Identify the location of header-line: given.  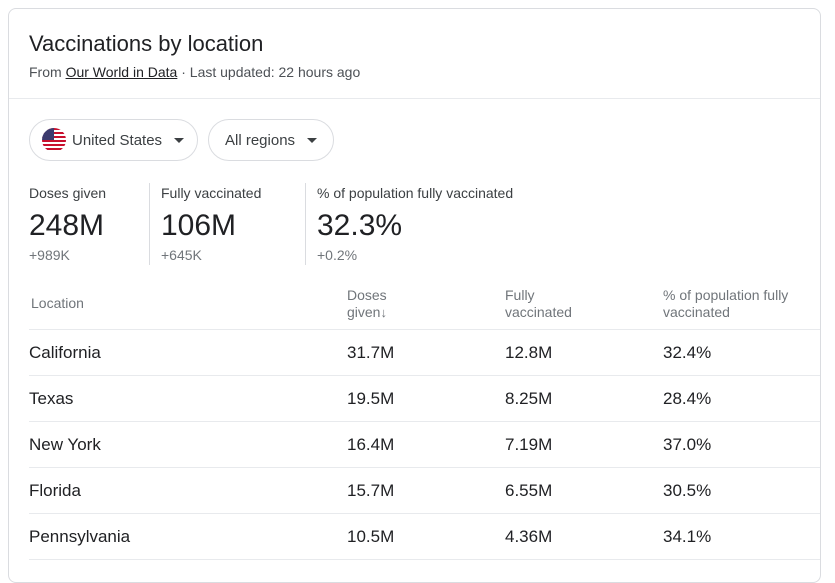
(364, 312).